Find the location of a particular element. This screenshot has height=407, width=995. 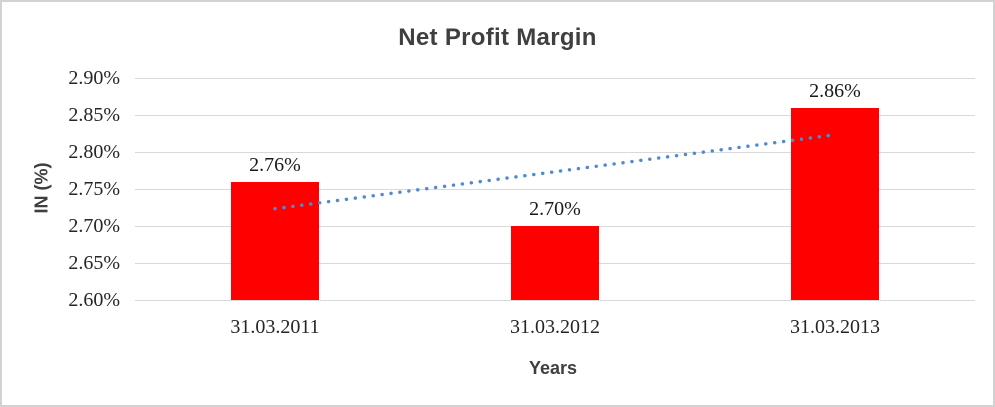

x-axis-title: Years is located at coordinates (553, 368).